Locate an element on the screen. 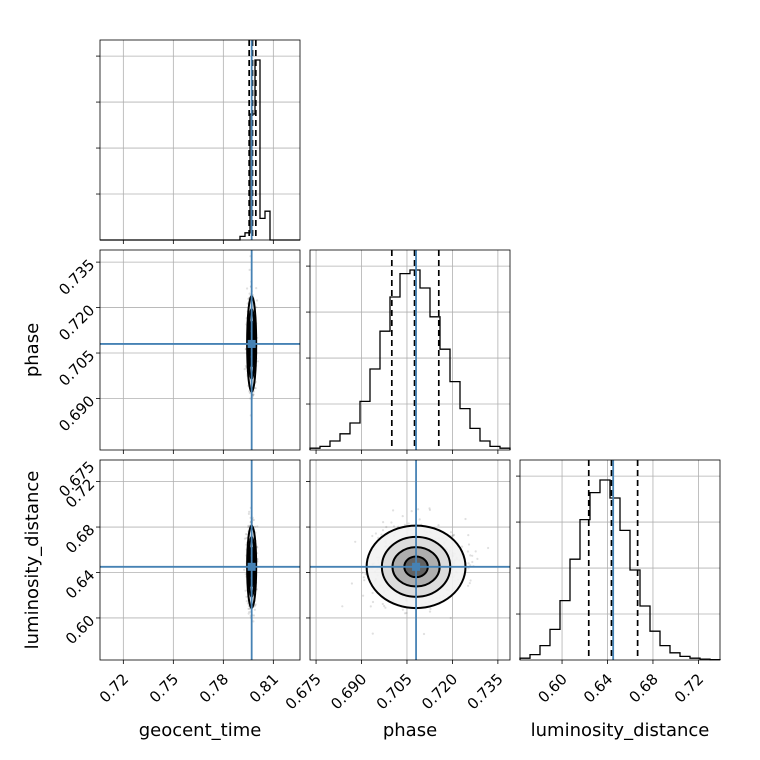 This screenshot has height=760, width=760. xtick-label-geocent-time-2: 0.78 is located at coordinates (214, 688).